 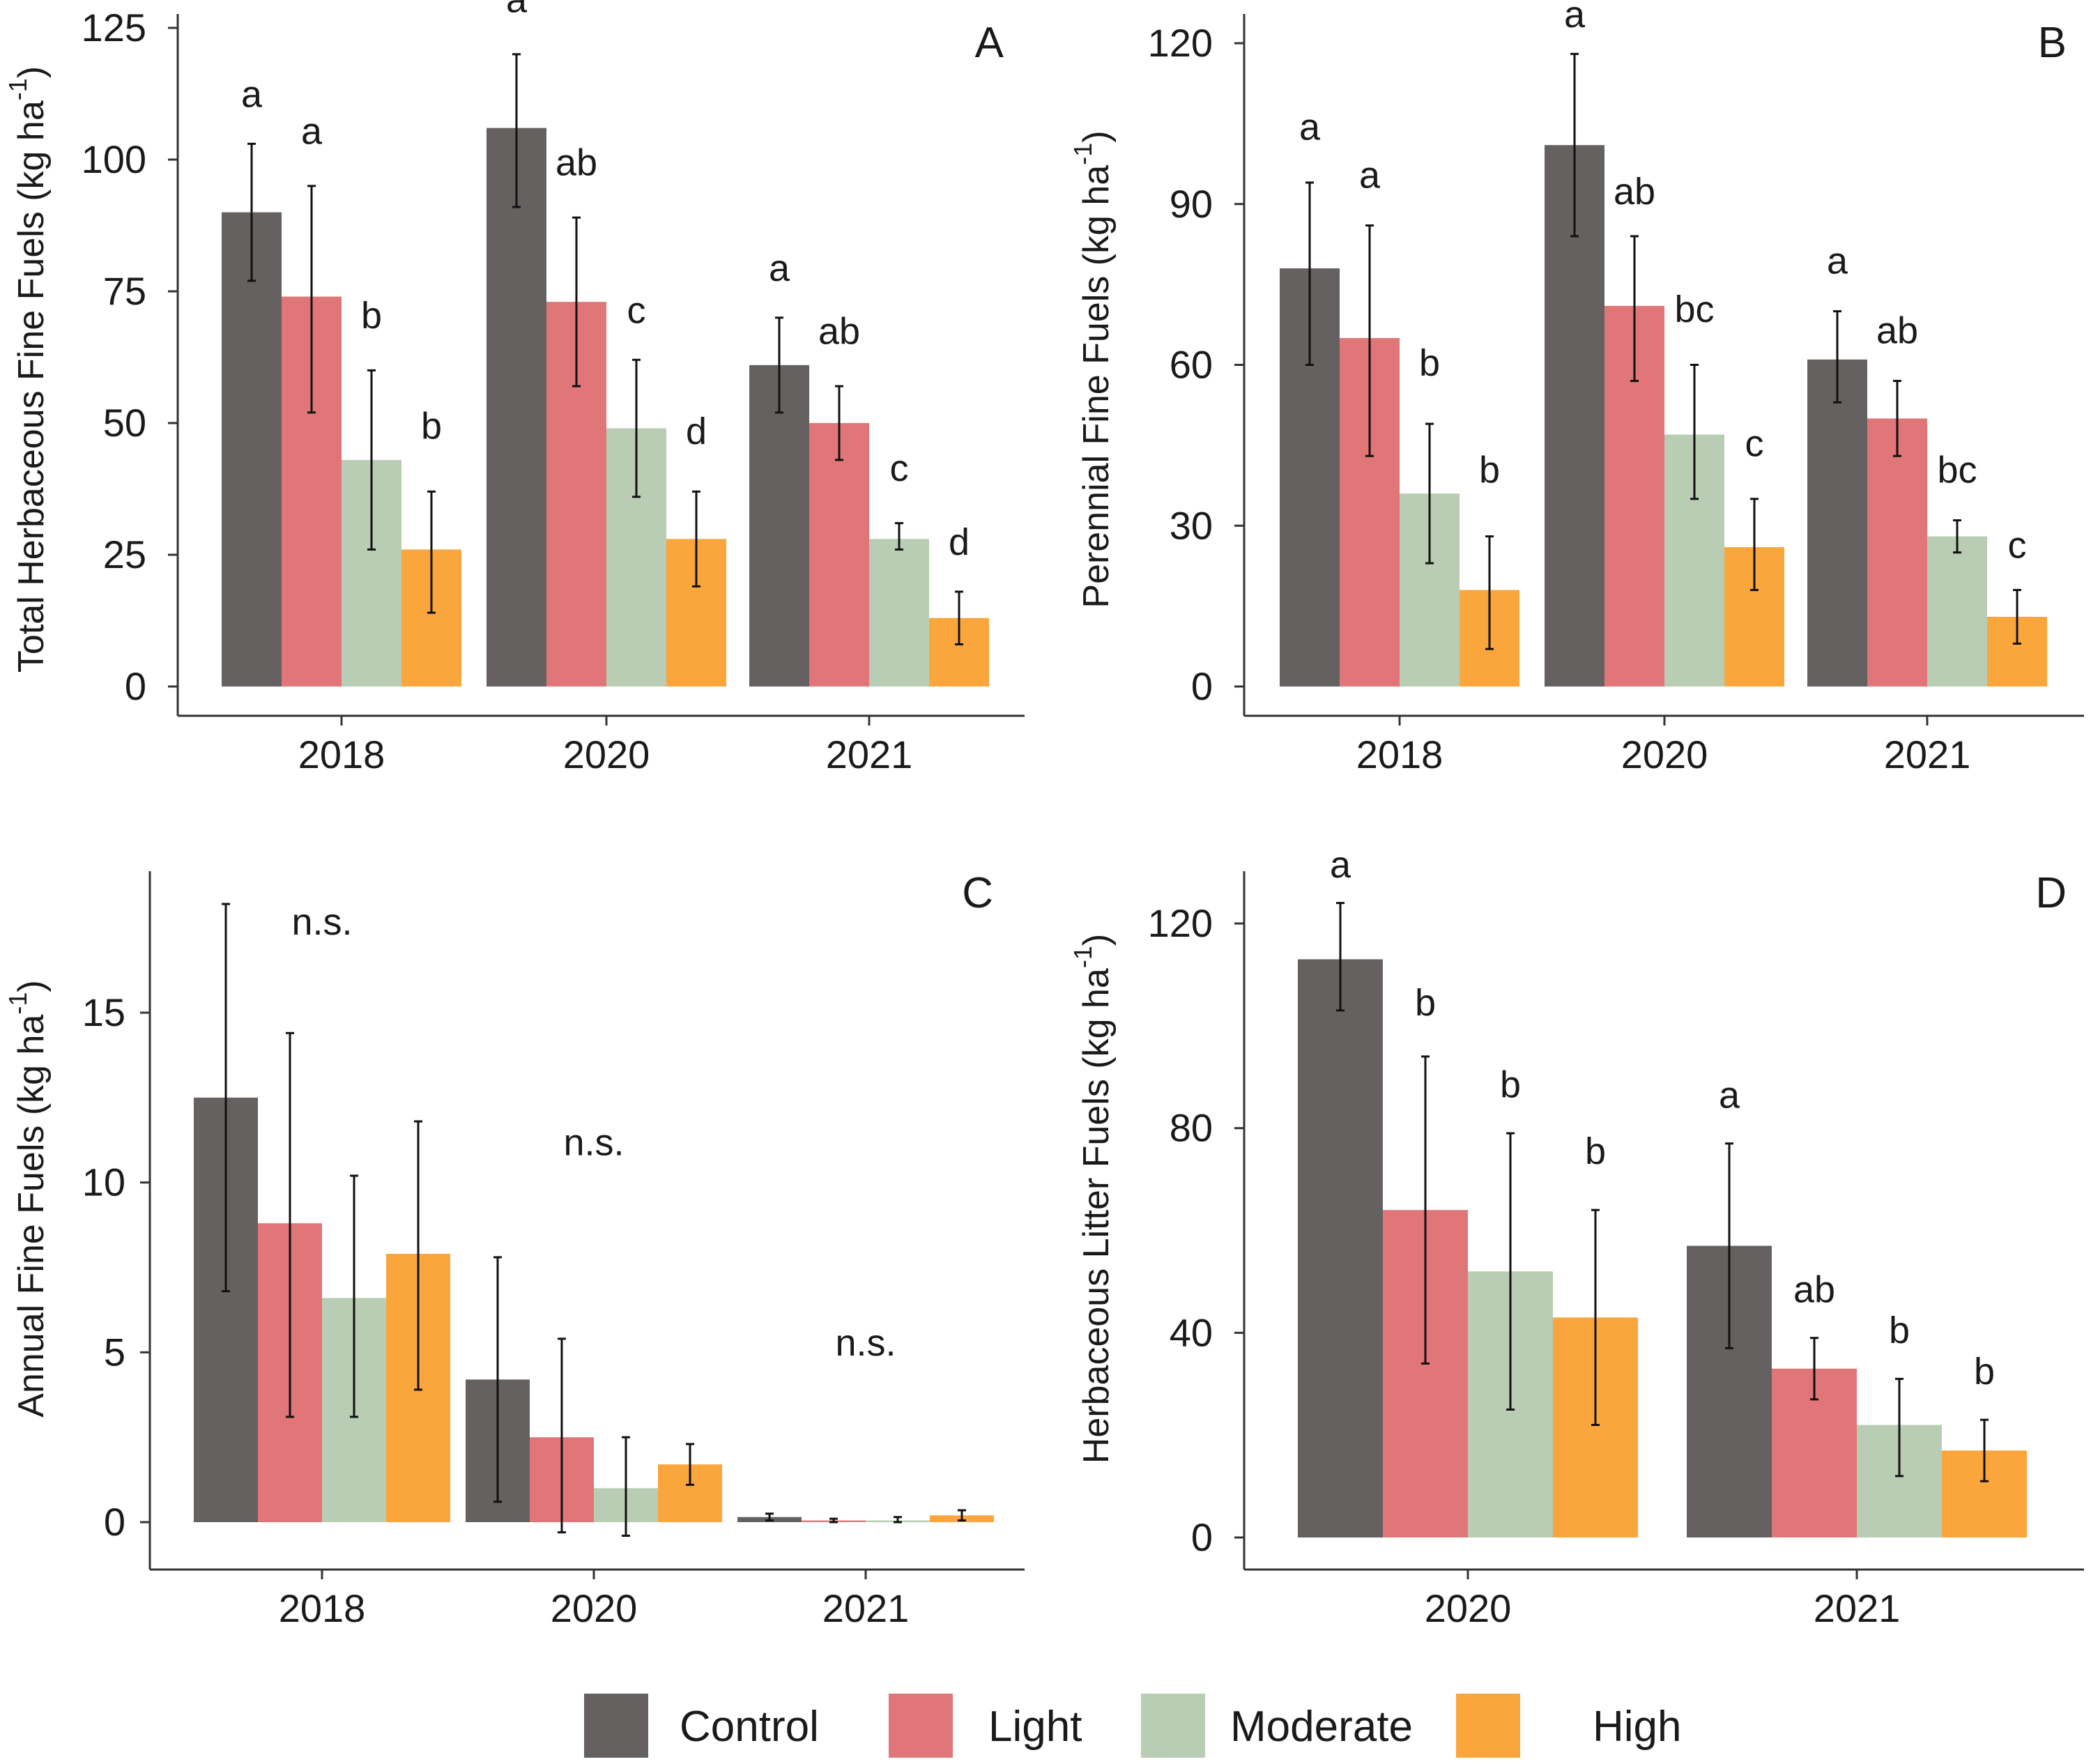 What do you see at coordinates (103, 1012) in the screenshot?
I see `y-tick-label: 15` at bounding box center [103, 1012].